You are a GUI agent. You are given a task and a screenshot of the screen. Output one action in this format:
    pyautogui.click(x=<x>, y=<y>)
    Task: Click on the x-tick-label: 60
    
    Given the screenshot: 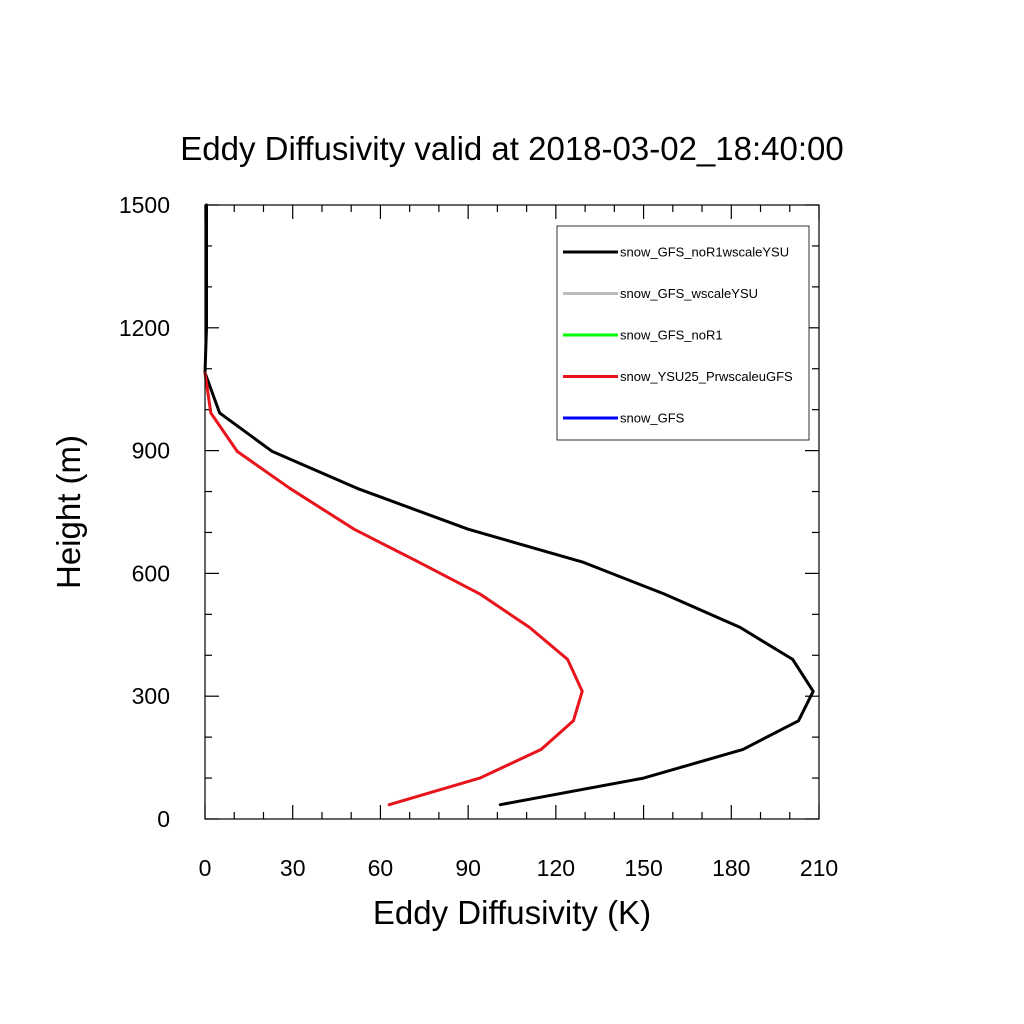 What is the action you would take?
    pyautogui.click(x=381, y=868)
    